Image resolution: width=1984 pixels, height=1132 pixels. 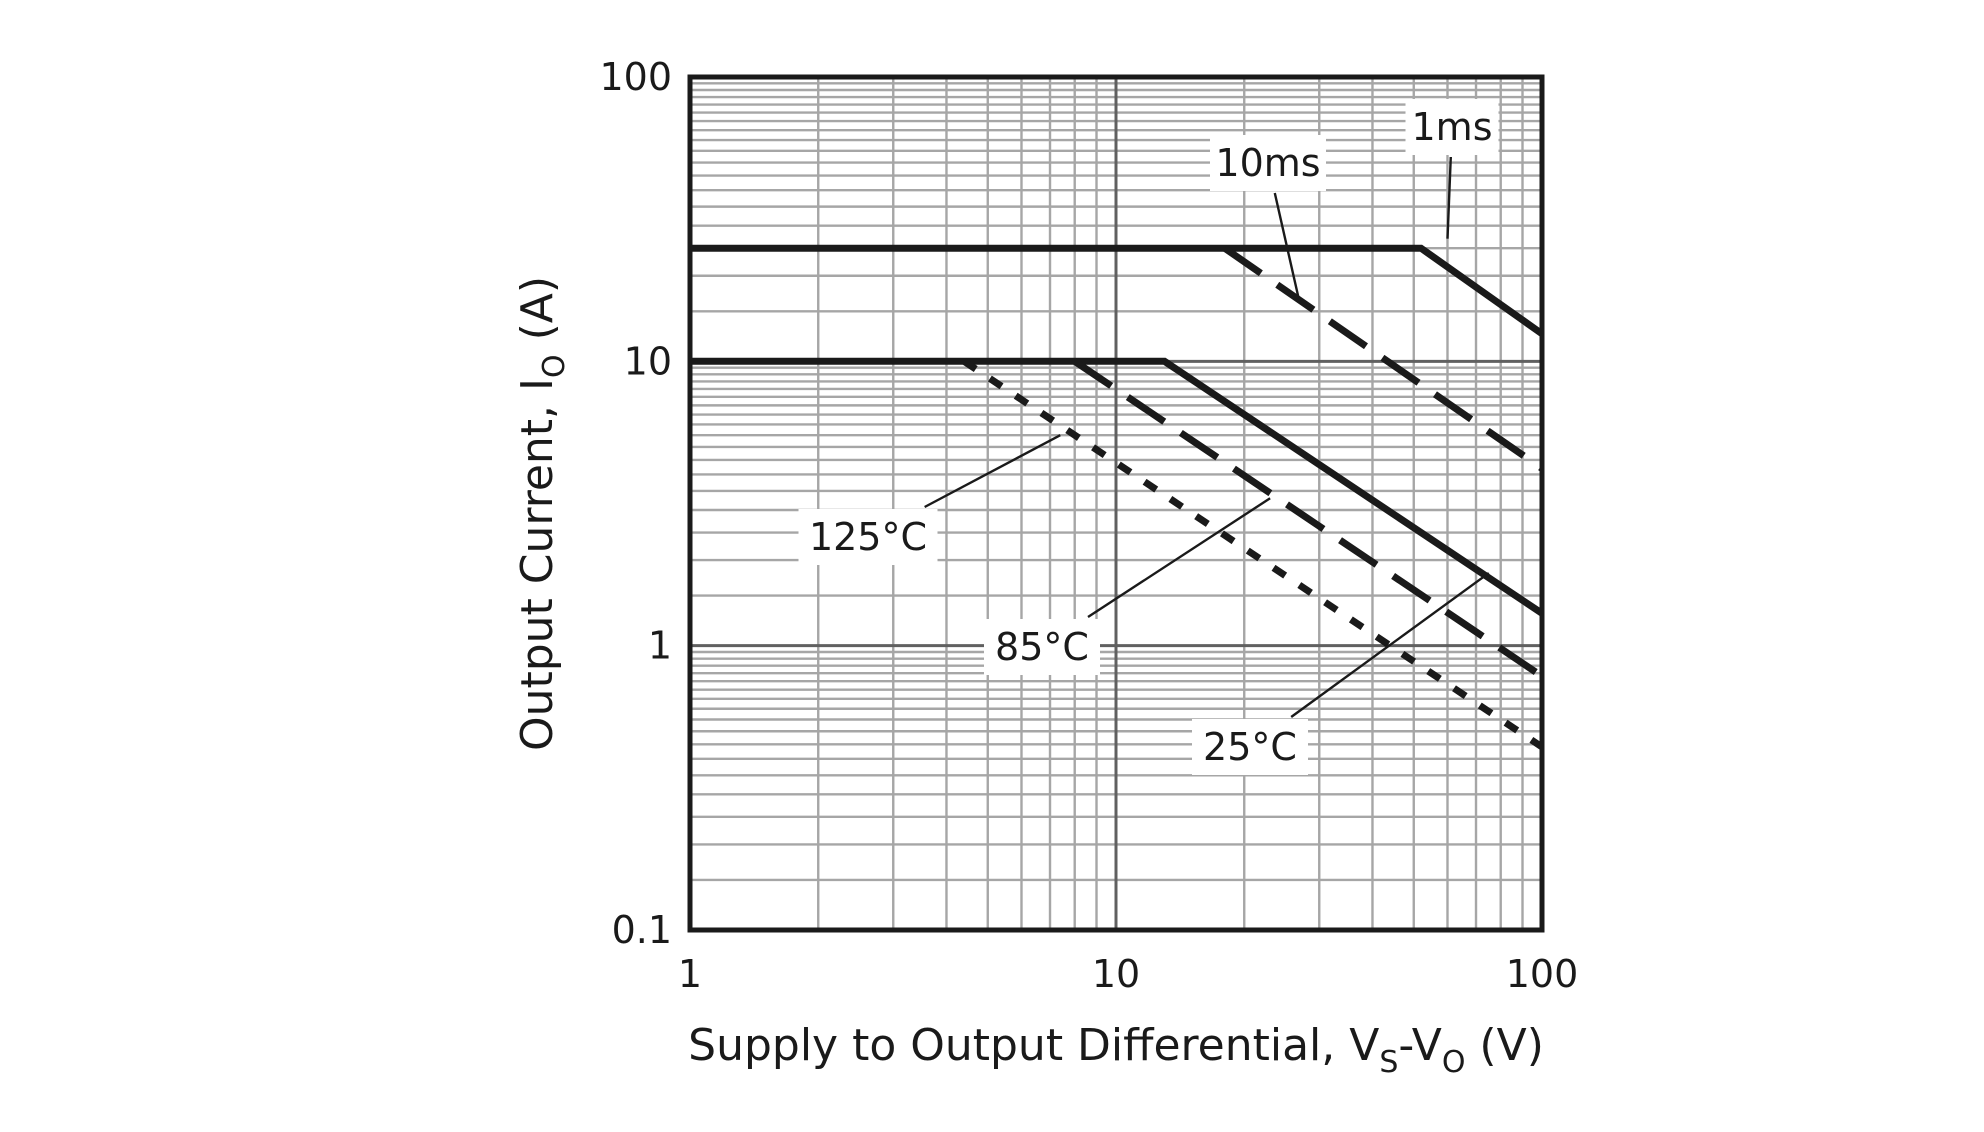 I want to click on x-axis-title-mid: -V, so click(x=1419, y=1045).